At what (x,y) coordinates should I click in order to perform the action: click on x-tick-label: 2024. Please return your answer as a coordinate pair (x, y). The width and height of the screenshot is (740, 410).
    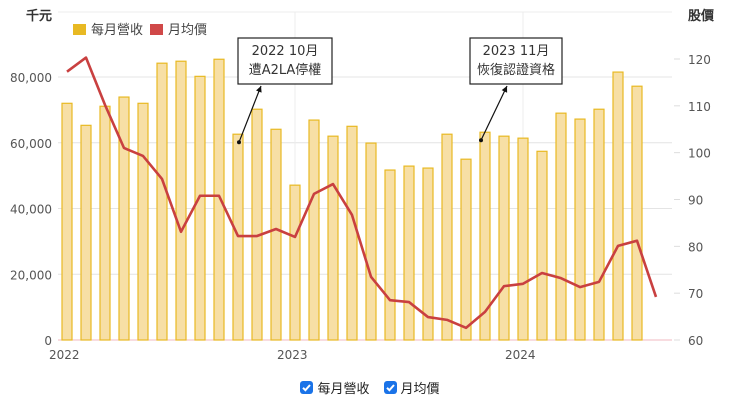
    Looking at the image, I should click on (520, 355).